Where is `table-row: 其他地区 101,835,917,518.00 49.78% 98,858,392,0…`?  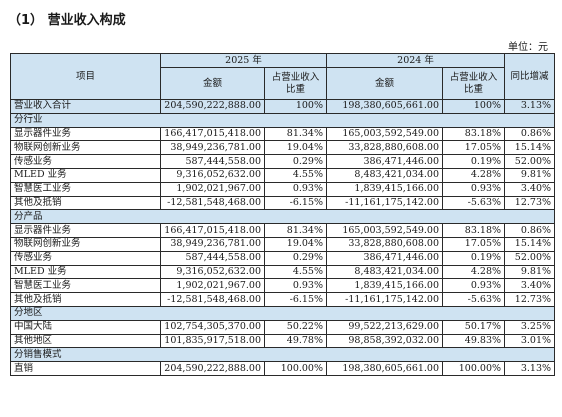 table-row: 其他地区 101,835,917,518.00 49.78% 98,858,392,0… is located at coordinates (283, 341).